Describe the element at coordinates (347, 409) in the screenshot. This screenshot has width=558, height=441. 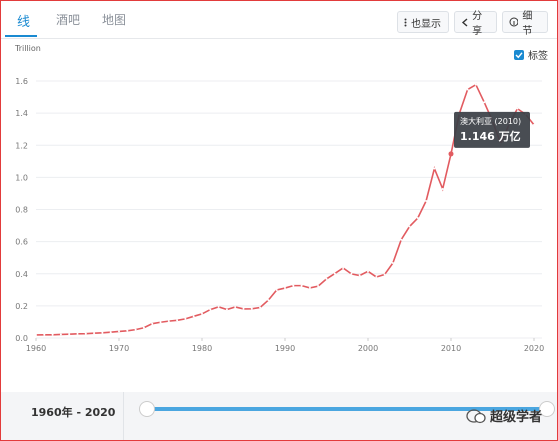
I see `slider-track` at that location.